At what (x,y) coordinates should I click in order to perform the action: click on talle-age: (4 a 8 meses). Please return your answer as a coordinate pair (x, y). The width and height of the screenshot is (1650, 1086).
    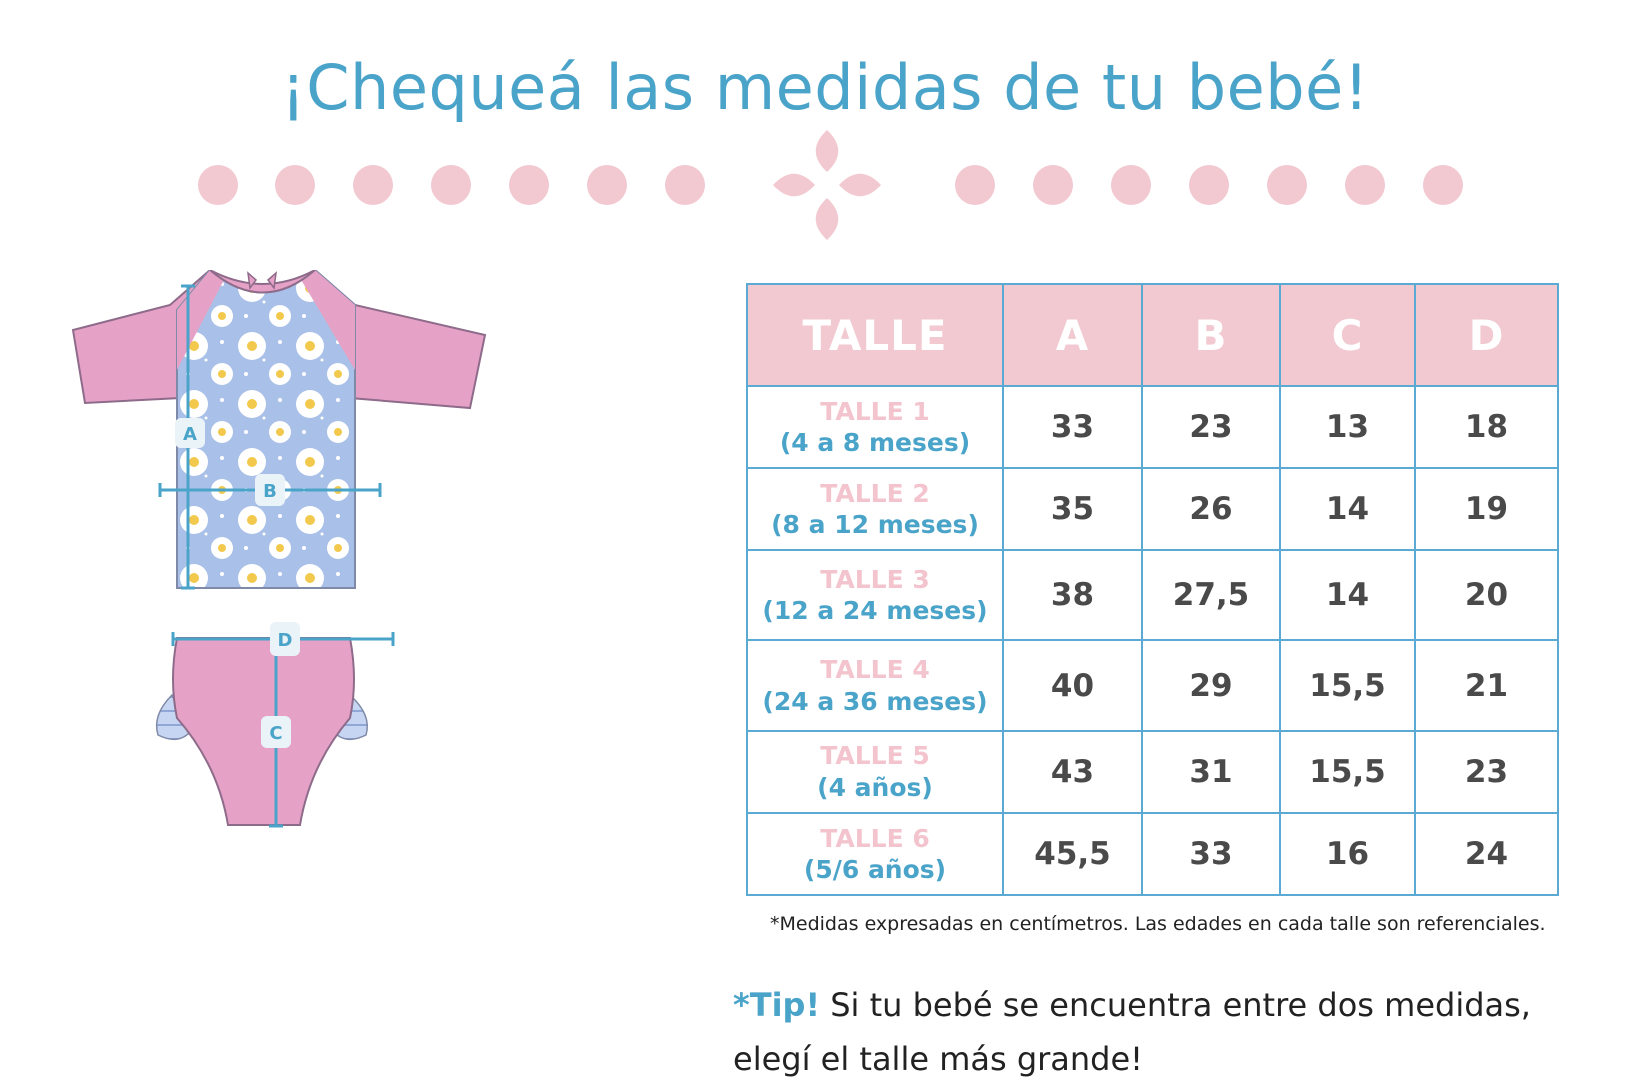
    Looking at the image, I should click on (875, 443).